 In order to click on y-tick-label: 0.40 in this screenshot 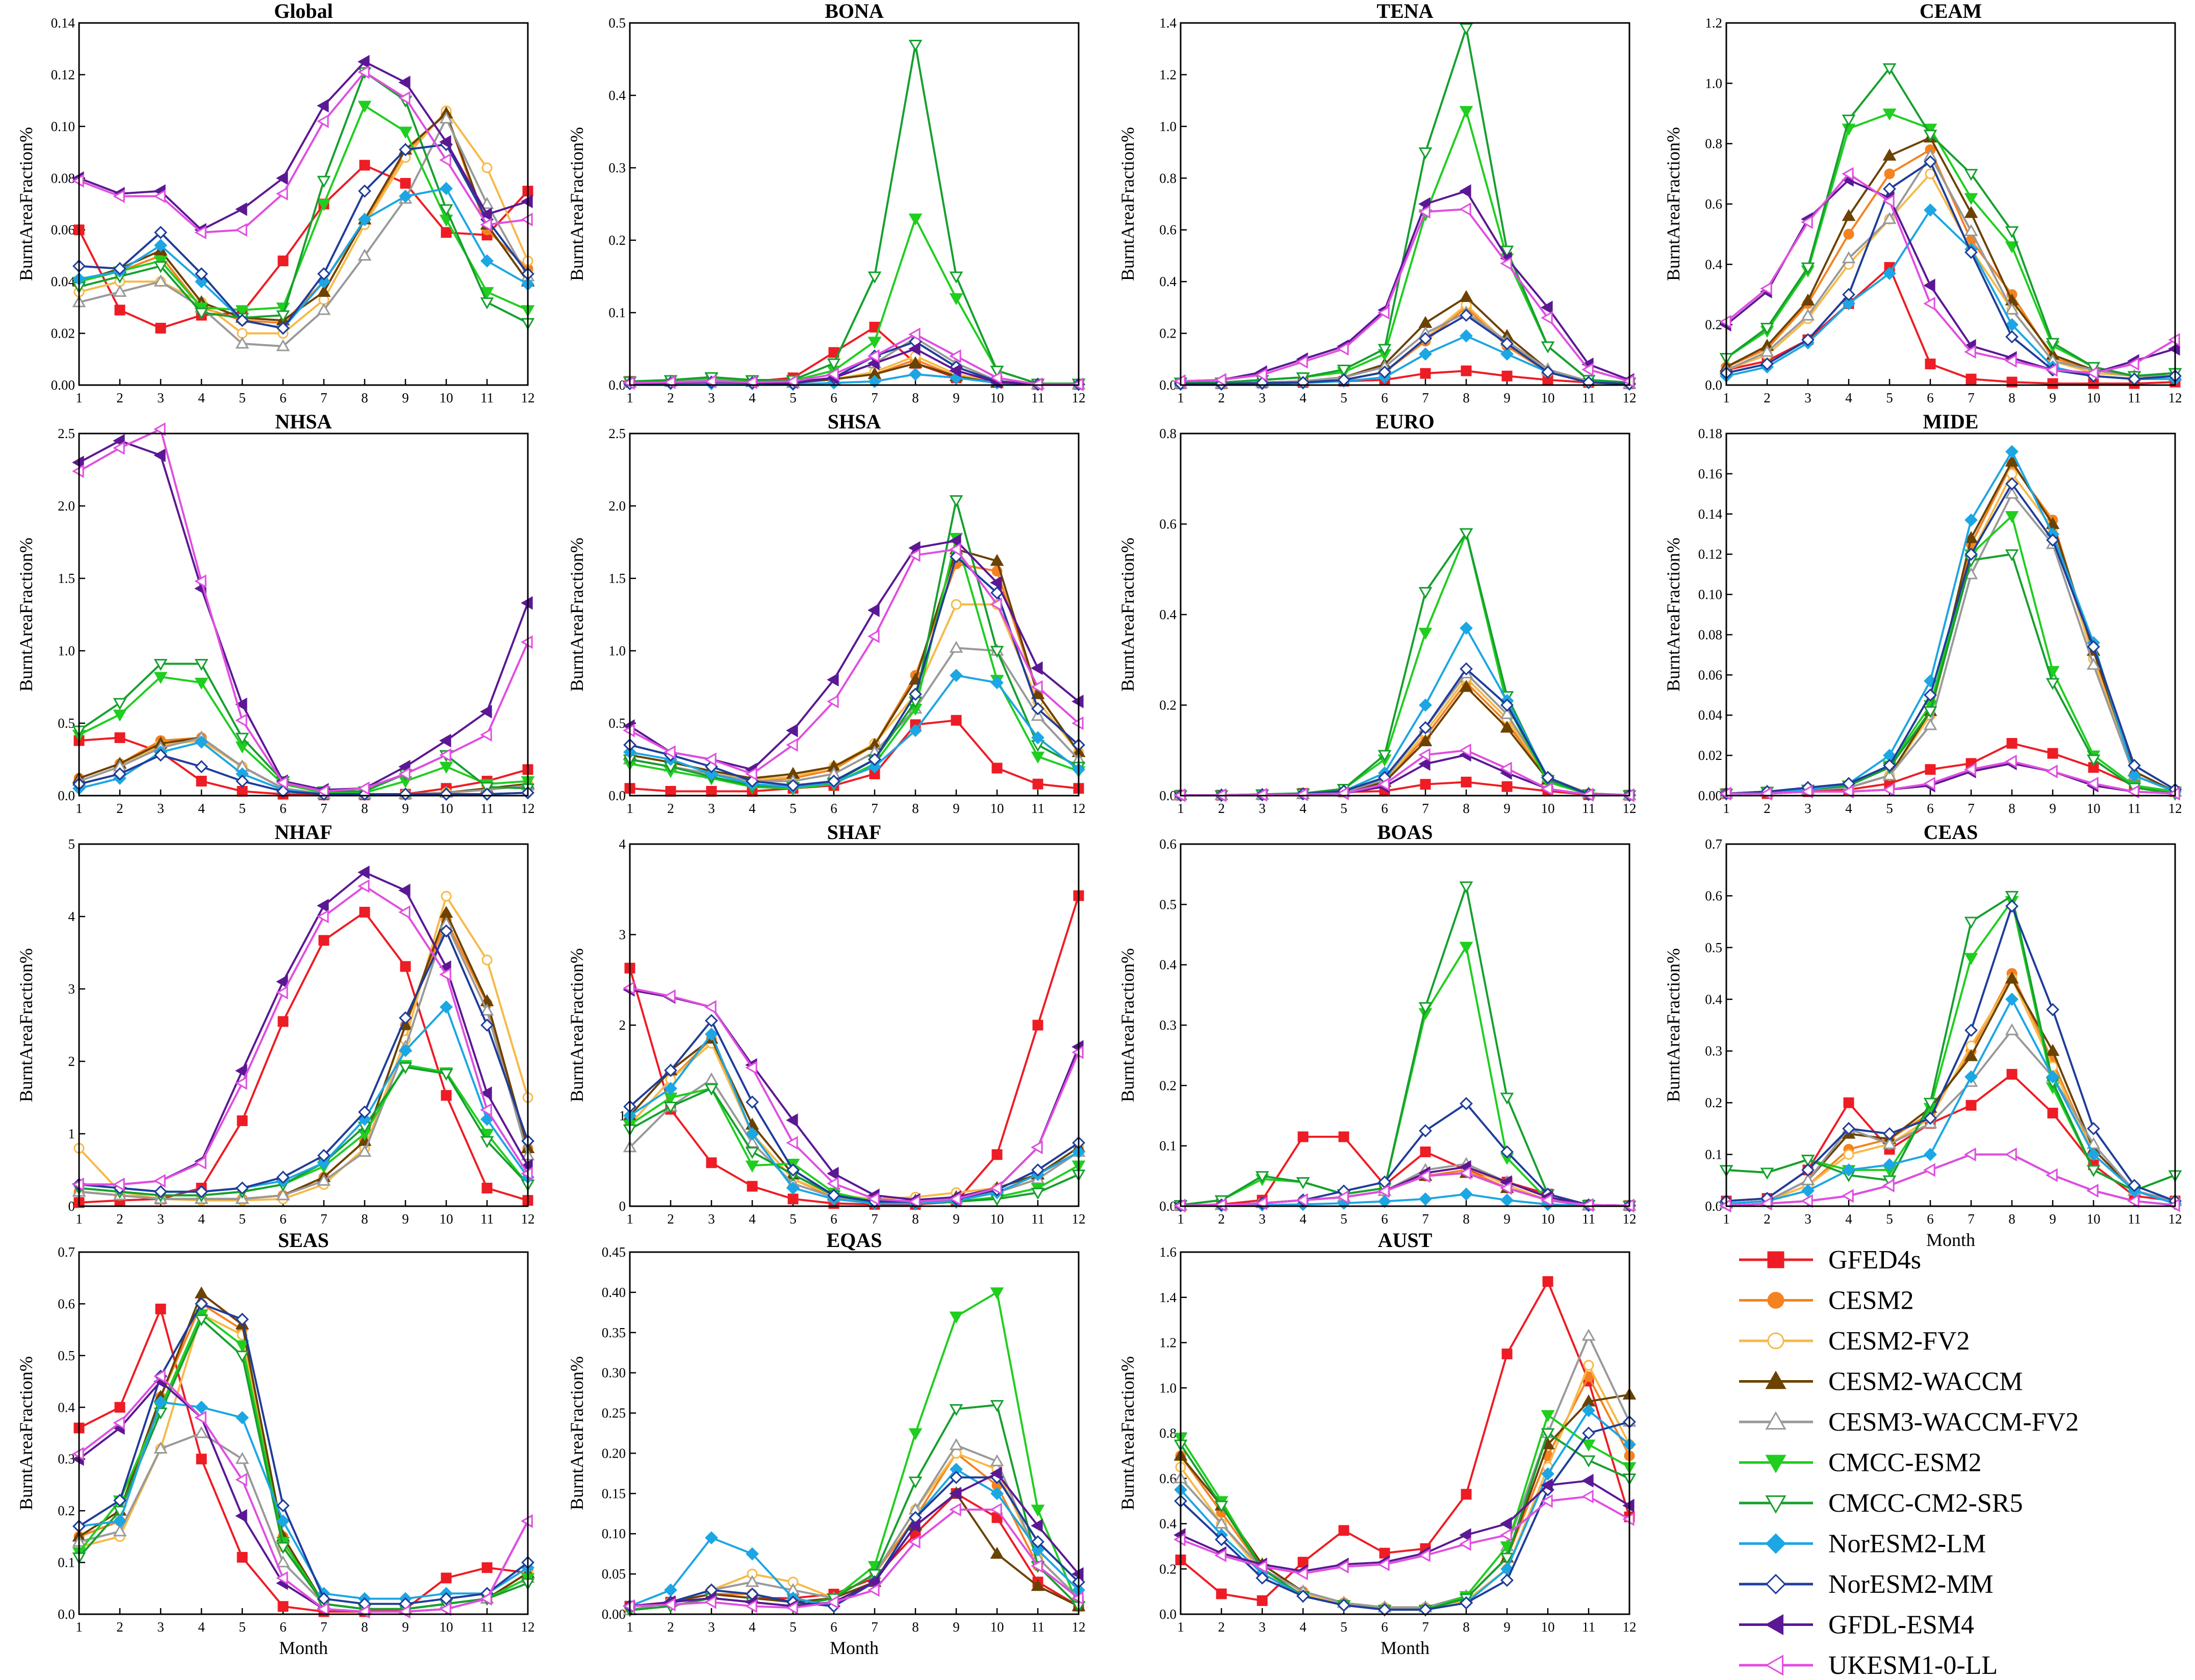, I will do `click(614, 1292)`.